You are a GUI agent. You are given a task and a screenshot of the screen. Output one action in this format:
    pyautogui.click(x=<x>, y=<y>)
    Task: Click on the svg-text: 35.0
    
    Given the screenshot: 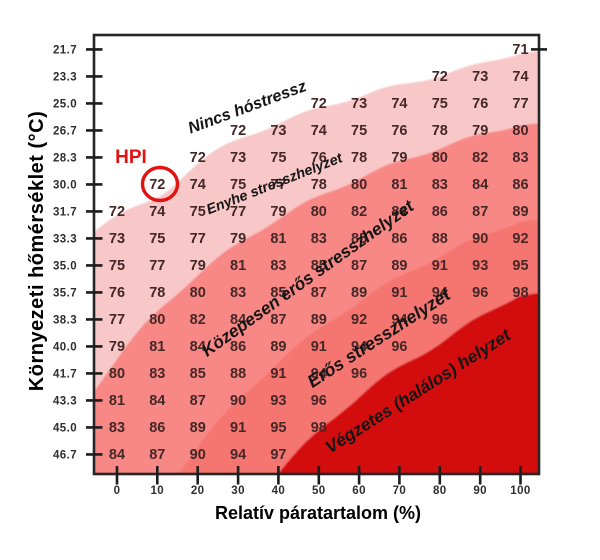 What is the action you would take?
    pyautogui.click(x=65, y=266)
    